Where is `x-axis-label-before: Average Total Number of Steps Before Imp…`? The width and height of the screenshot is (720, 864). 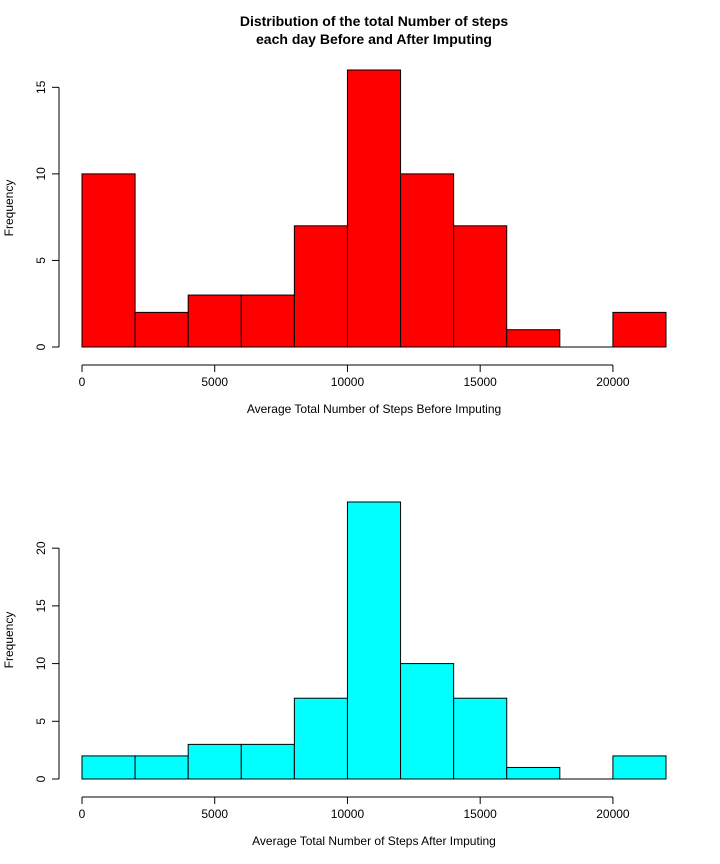 x-axis-label-before: Average Total Number of Steps Before Imp… is located at coordinates (374, 409).